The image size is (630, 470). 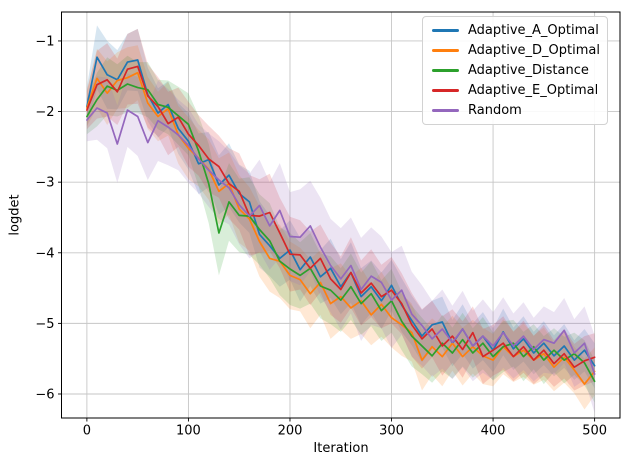 I want to click on legend-item-Random: Random, so click(x=515, y=110).